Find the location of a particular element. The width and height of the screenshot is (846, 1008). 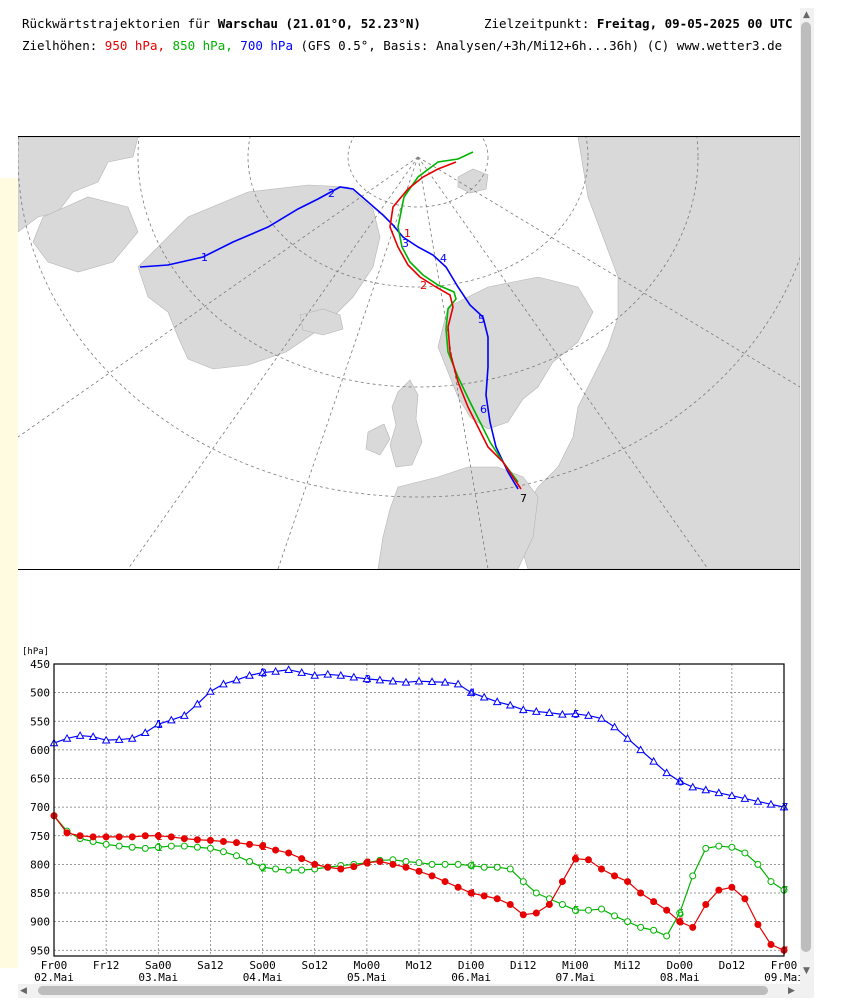

scroll-left-arrow-icon: ◀ is located at coordinates (23, 991).